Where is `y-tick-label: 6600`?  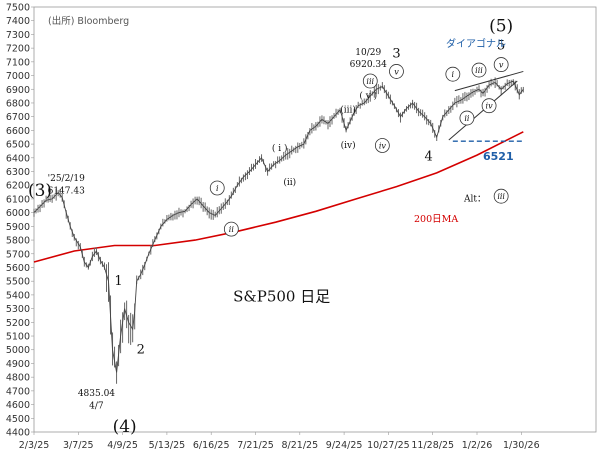 y-tick-label: 6600 is located at coordinates (18, 131).